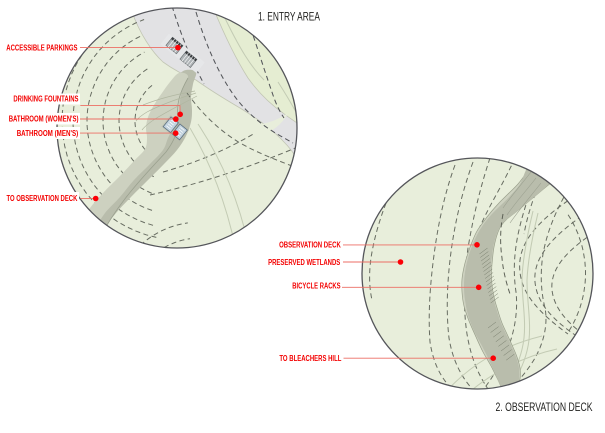 Image resolution: width=605 pixels, height=433 pixels. What do you see at coordinates (310, 244) in the screenshot?
I see `svg-text: OBSERVATION DECK` at bounding box center [310, 244].